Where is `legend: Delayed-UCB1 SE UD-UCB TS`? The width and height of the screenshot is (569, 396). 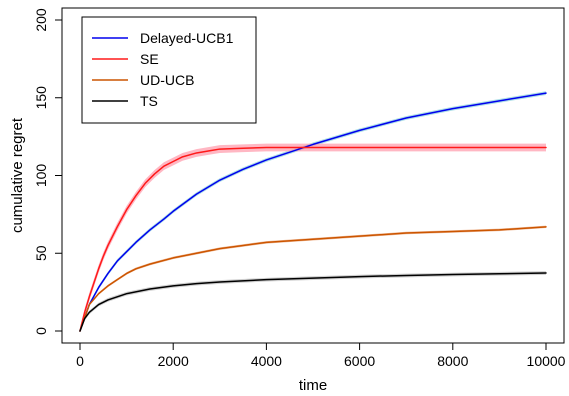 legend: Delayed-UCB1 SE UD-UCB TS is located at coordinates (169, 70).